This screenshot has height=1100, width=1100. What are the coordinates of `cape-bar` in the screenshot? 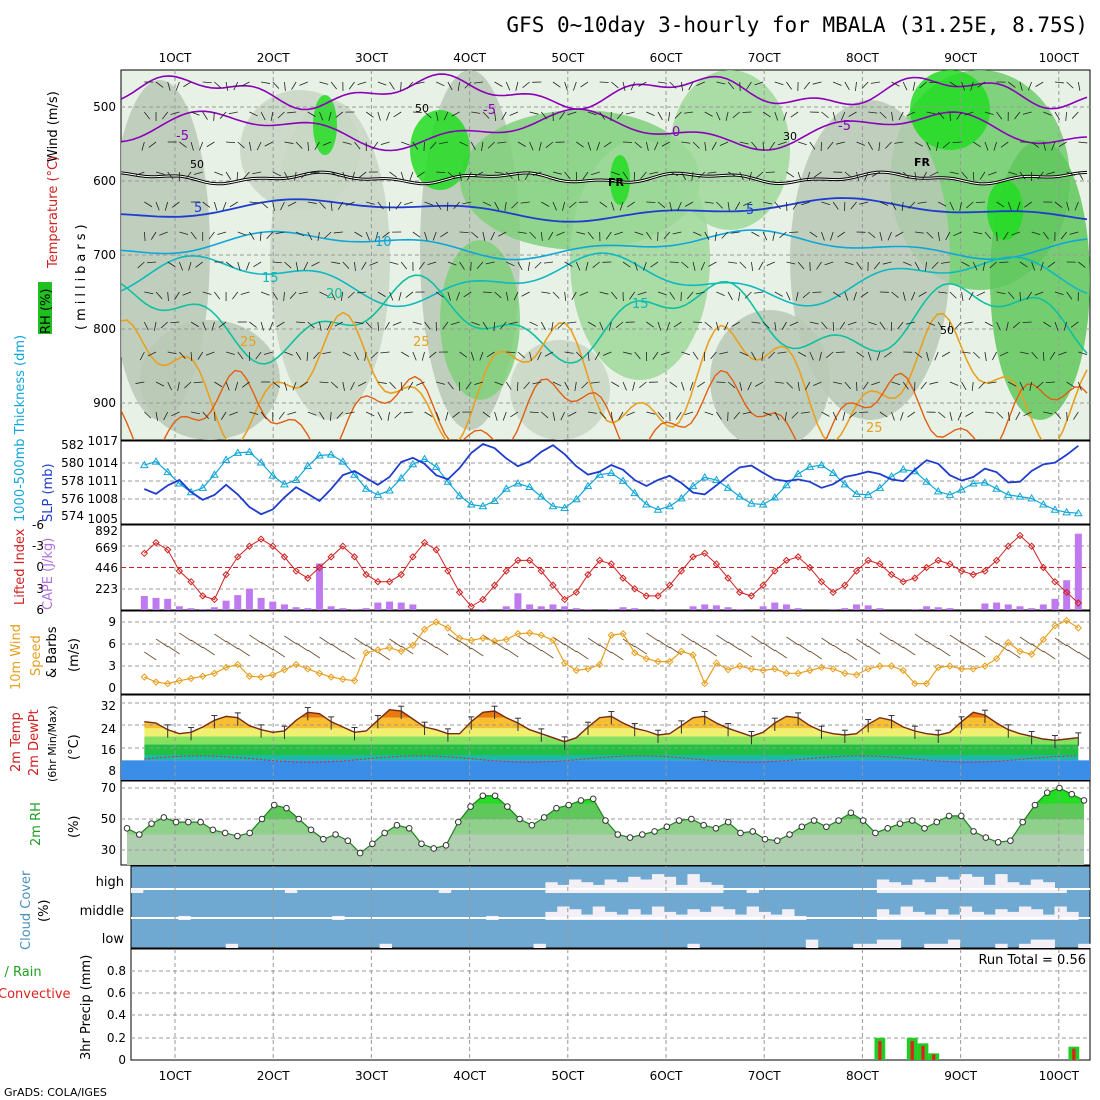 It's located at (1055, 604).